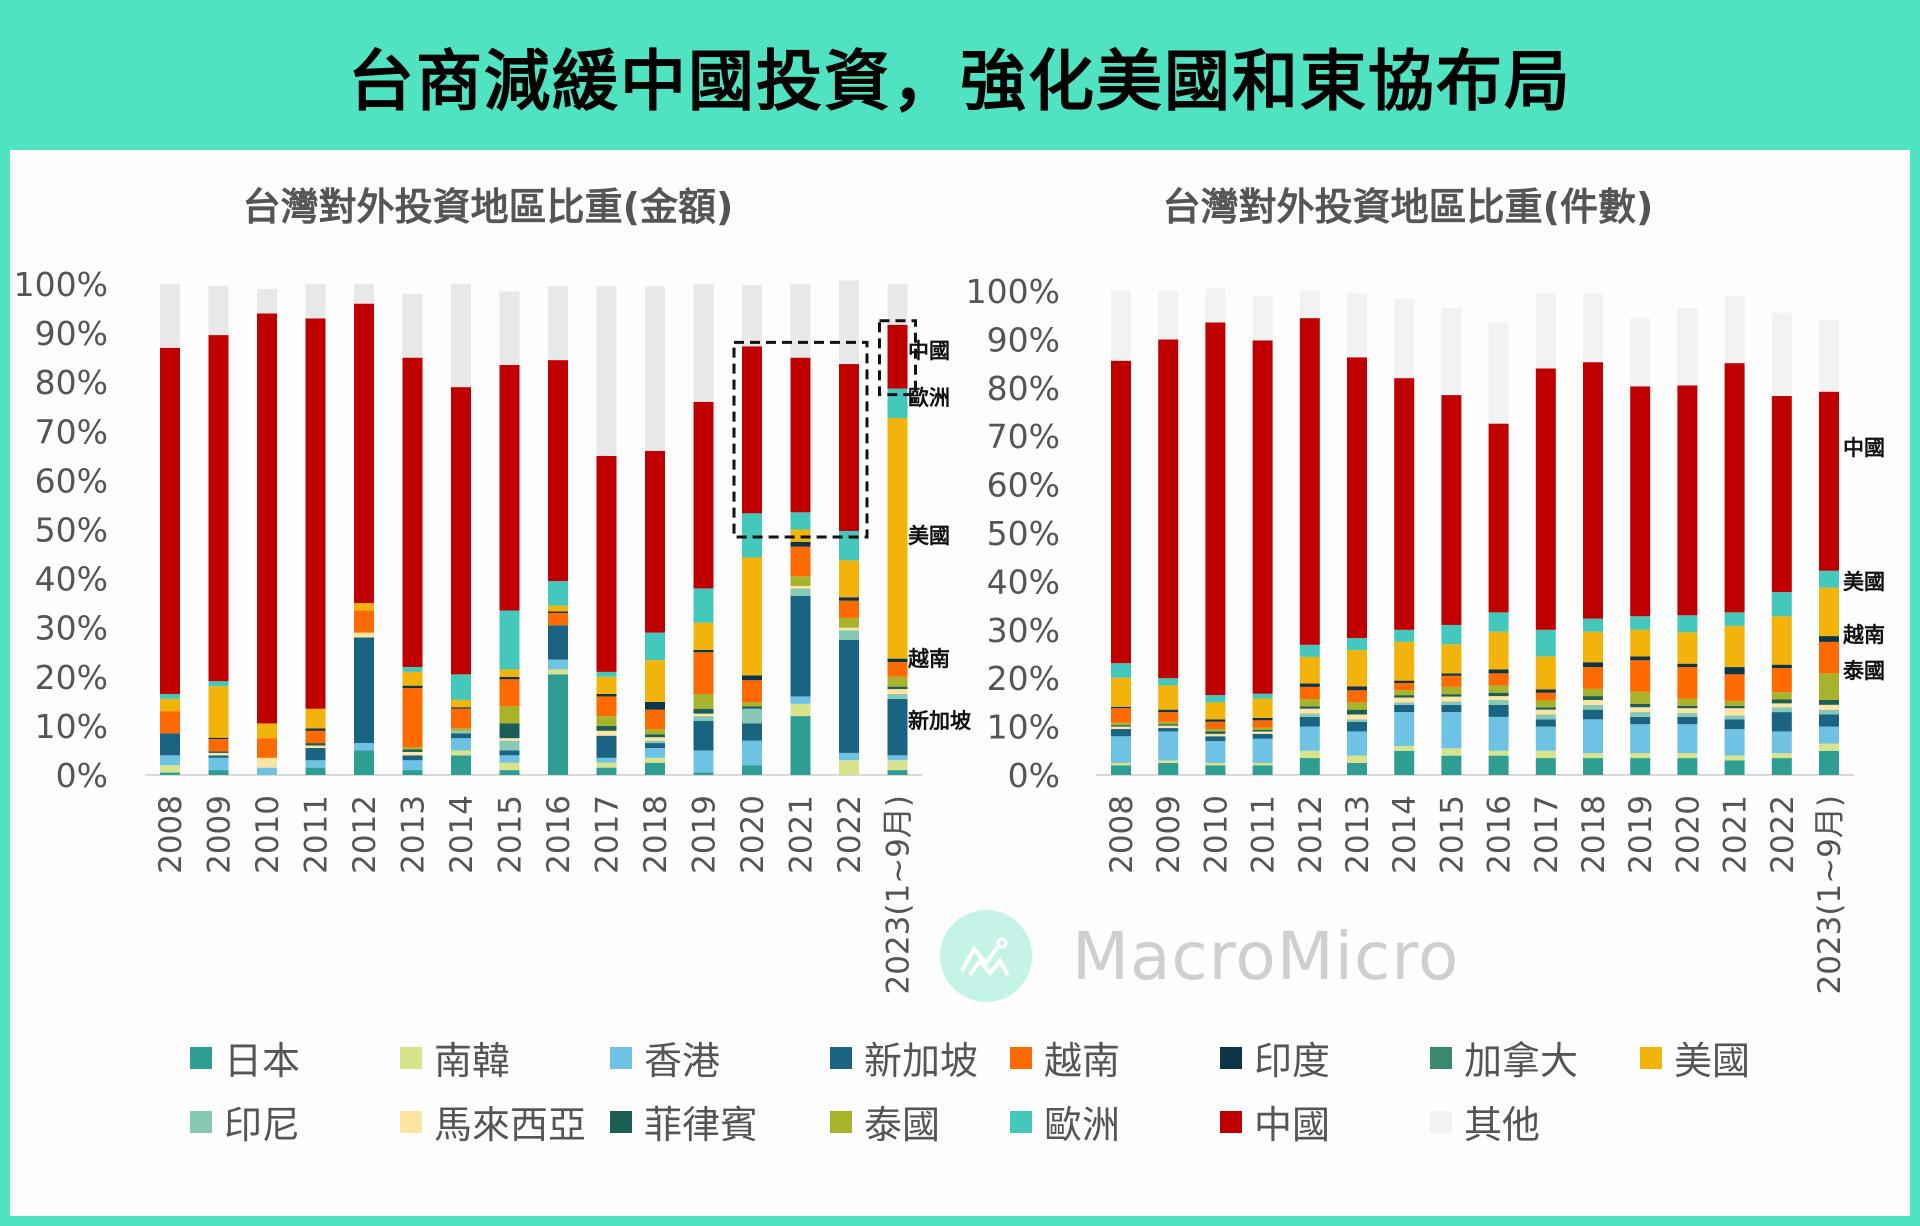  What do you see at coordinates (1065, 1057) in the screenshot?
I see `legend-item: 越南` at bounding box center [1065, 1057].